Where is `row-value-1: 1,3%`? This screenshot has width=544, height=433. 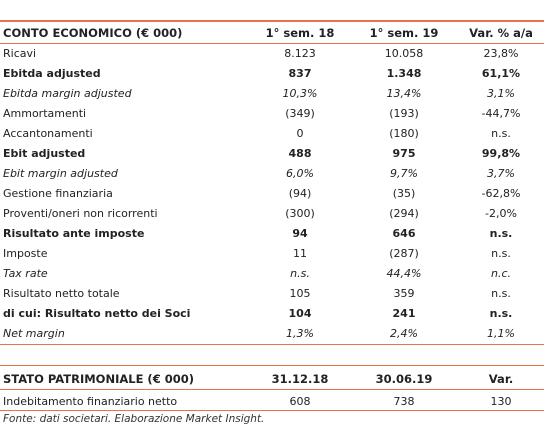 row-value-1: 1,3% is located at coordinates (300, 333).